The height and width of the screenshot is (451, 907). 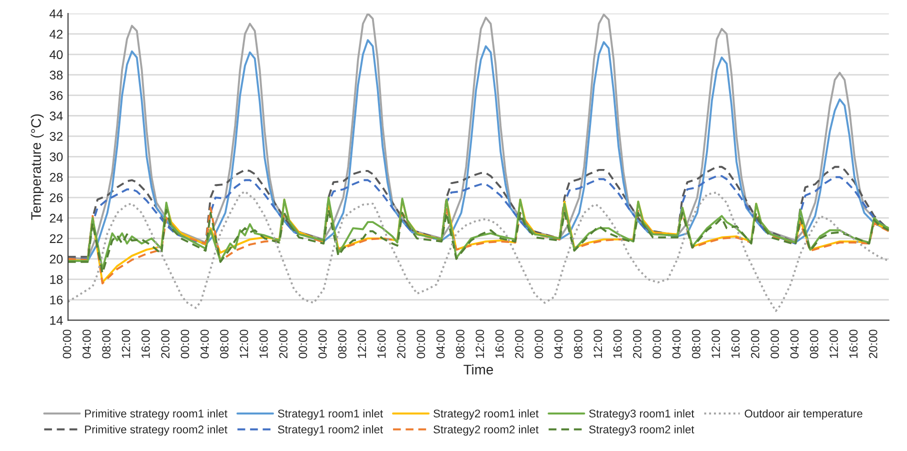 I want to click on legend-label: Primitive strategy room2 inlet, so click(x=156, y=430).